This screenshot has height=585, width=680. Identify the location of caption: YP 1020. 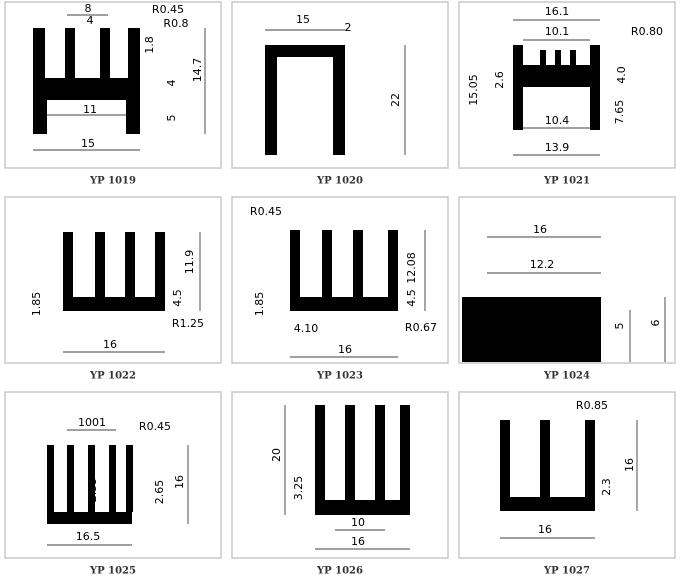
(339, 181).